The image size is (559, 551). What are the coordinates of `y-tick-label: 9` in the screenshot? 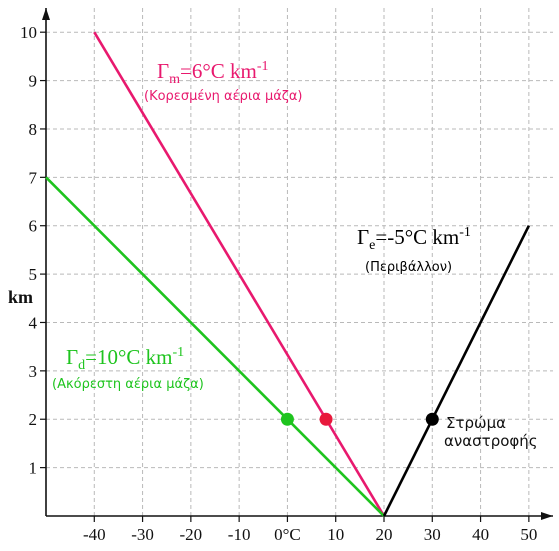 It's located at (33, 81).